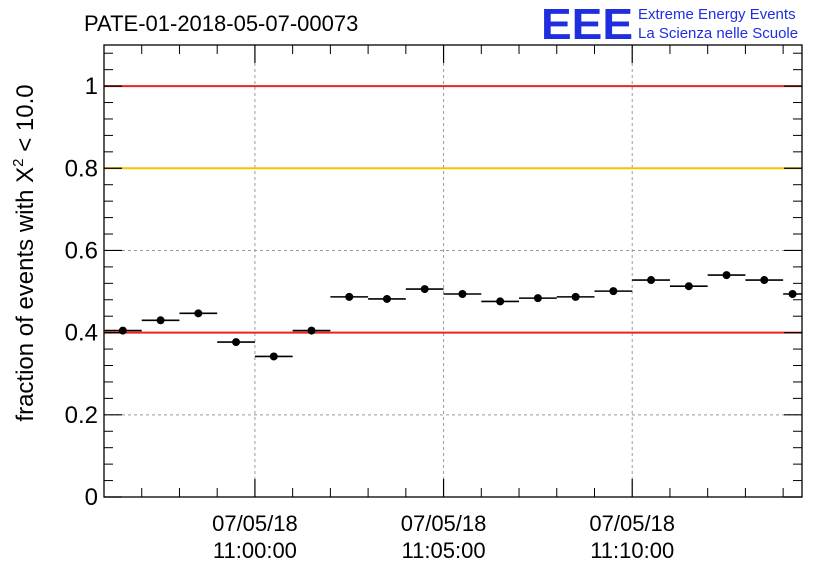 This screenshot has height=572, width=836. What do you see at coordinates (25, 175) in the screenshot?
I see `y-axis-label-chi: X` at bounding box center [25, 175].